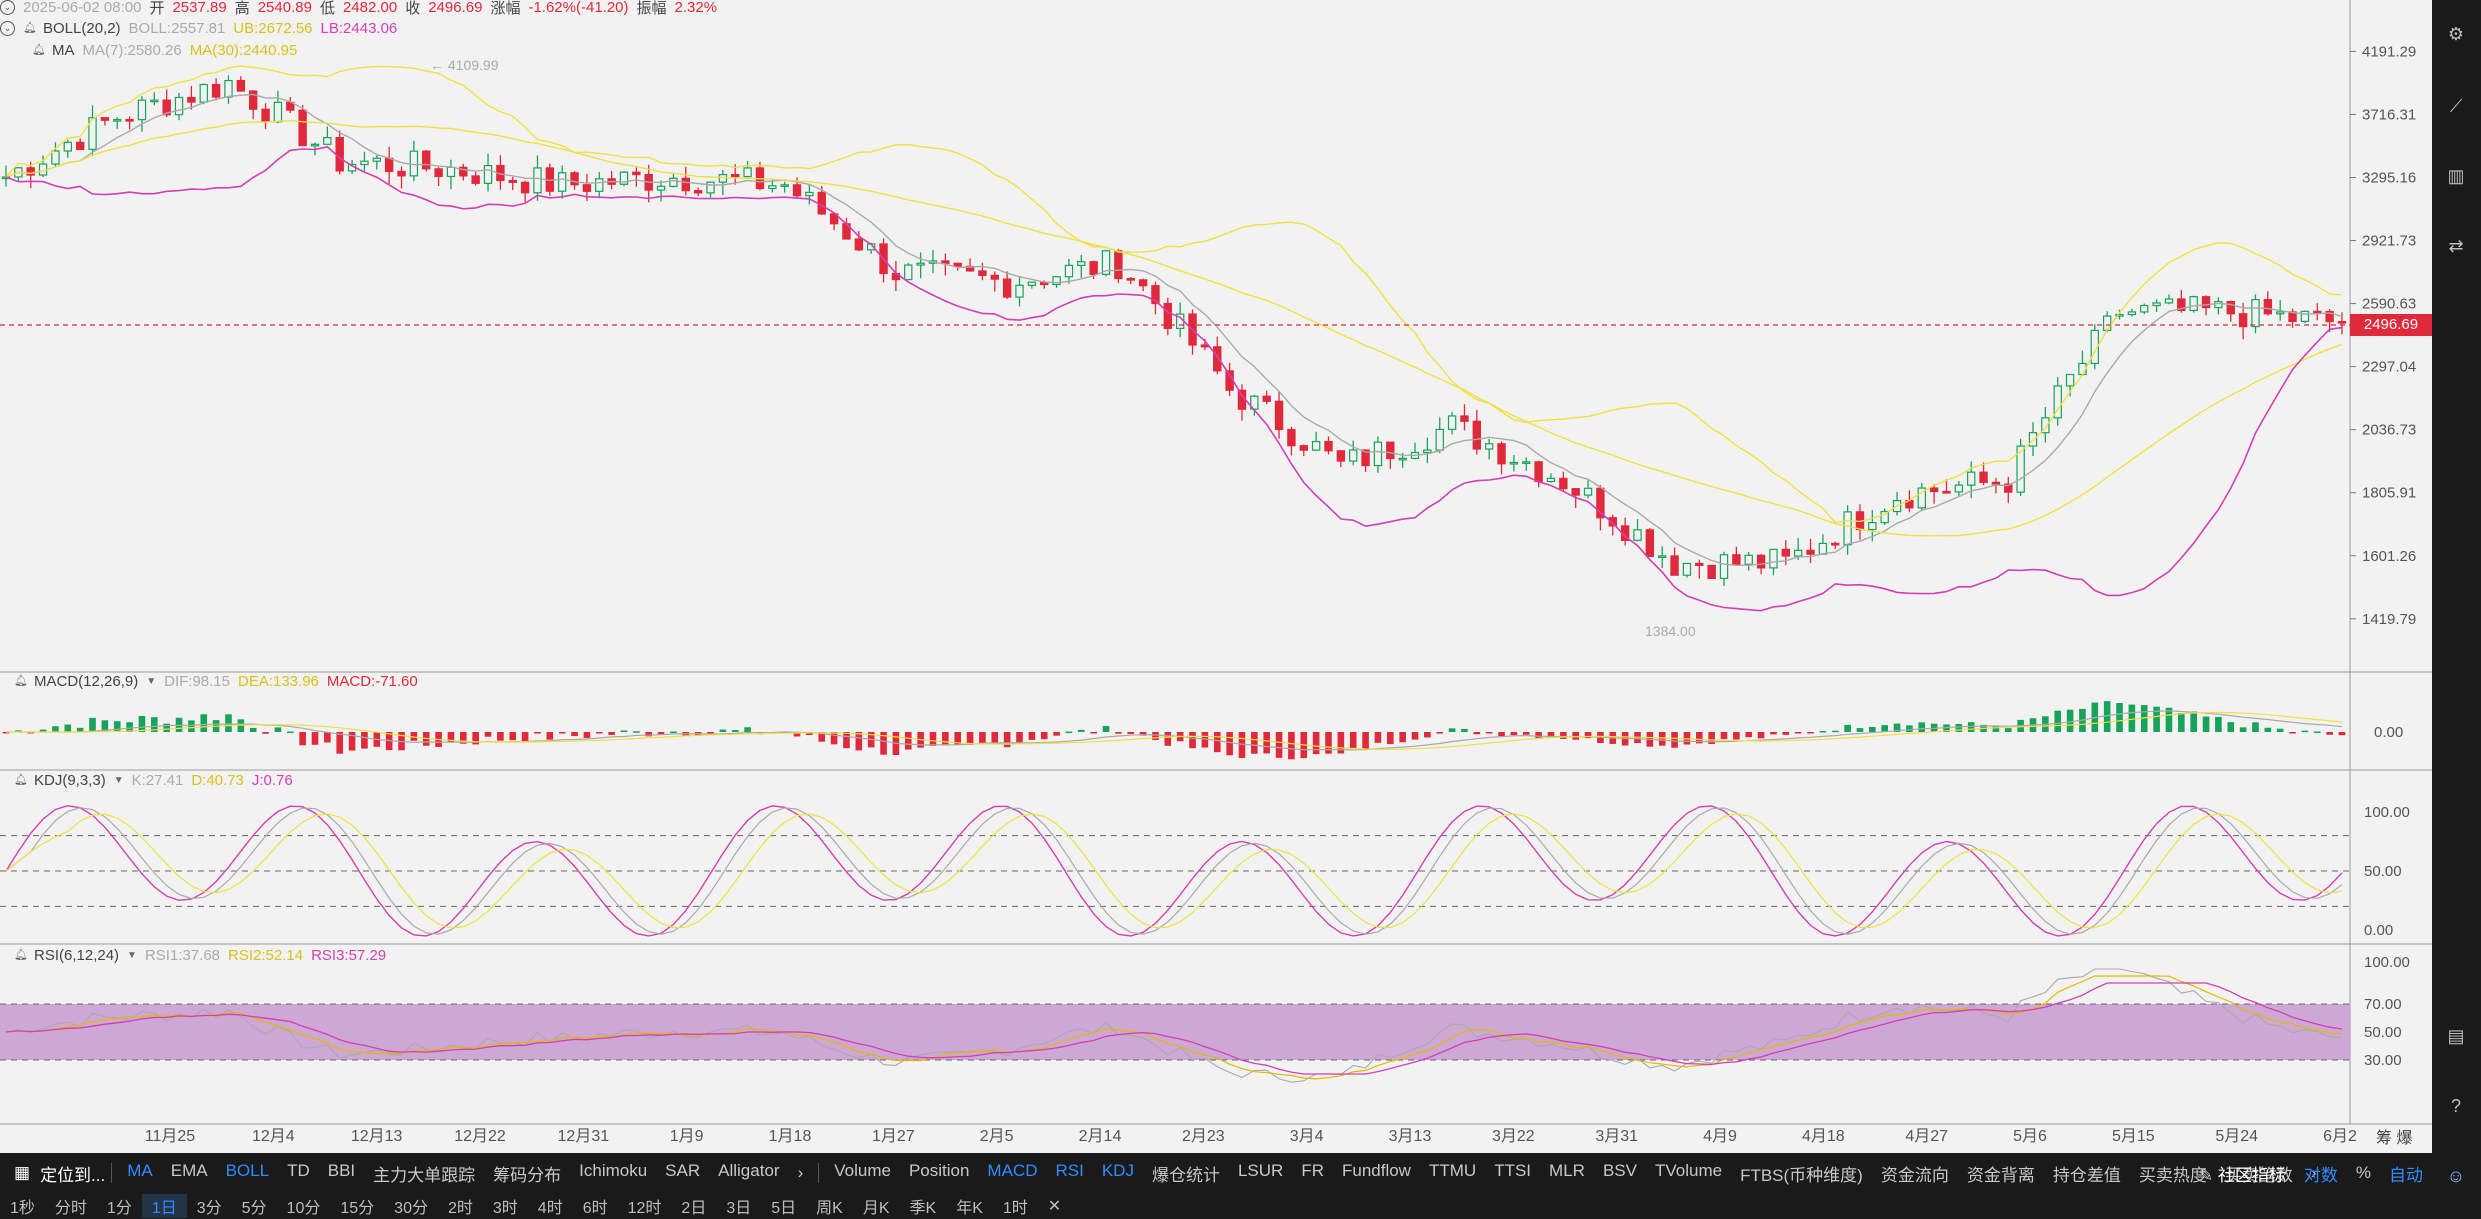 The image size is (2481, 1219). I want to click on auto-scale-toggle: 自动, so click(2406, 1175).